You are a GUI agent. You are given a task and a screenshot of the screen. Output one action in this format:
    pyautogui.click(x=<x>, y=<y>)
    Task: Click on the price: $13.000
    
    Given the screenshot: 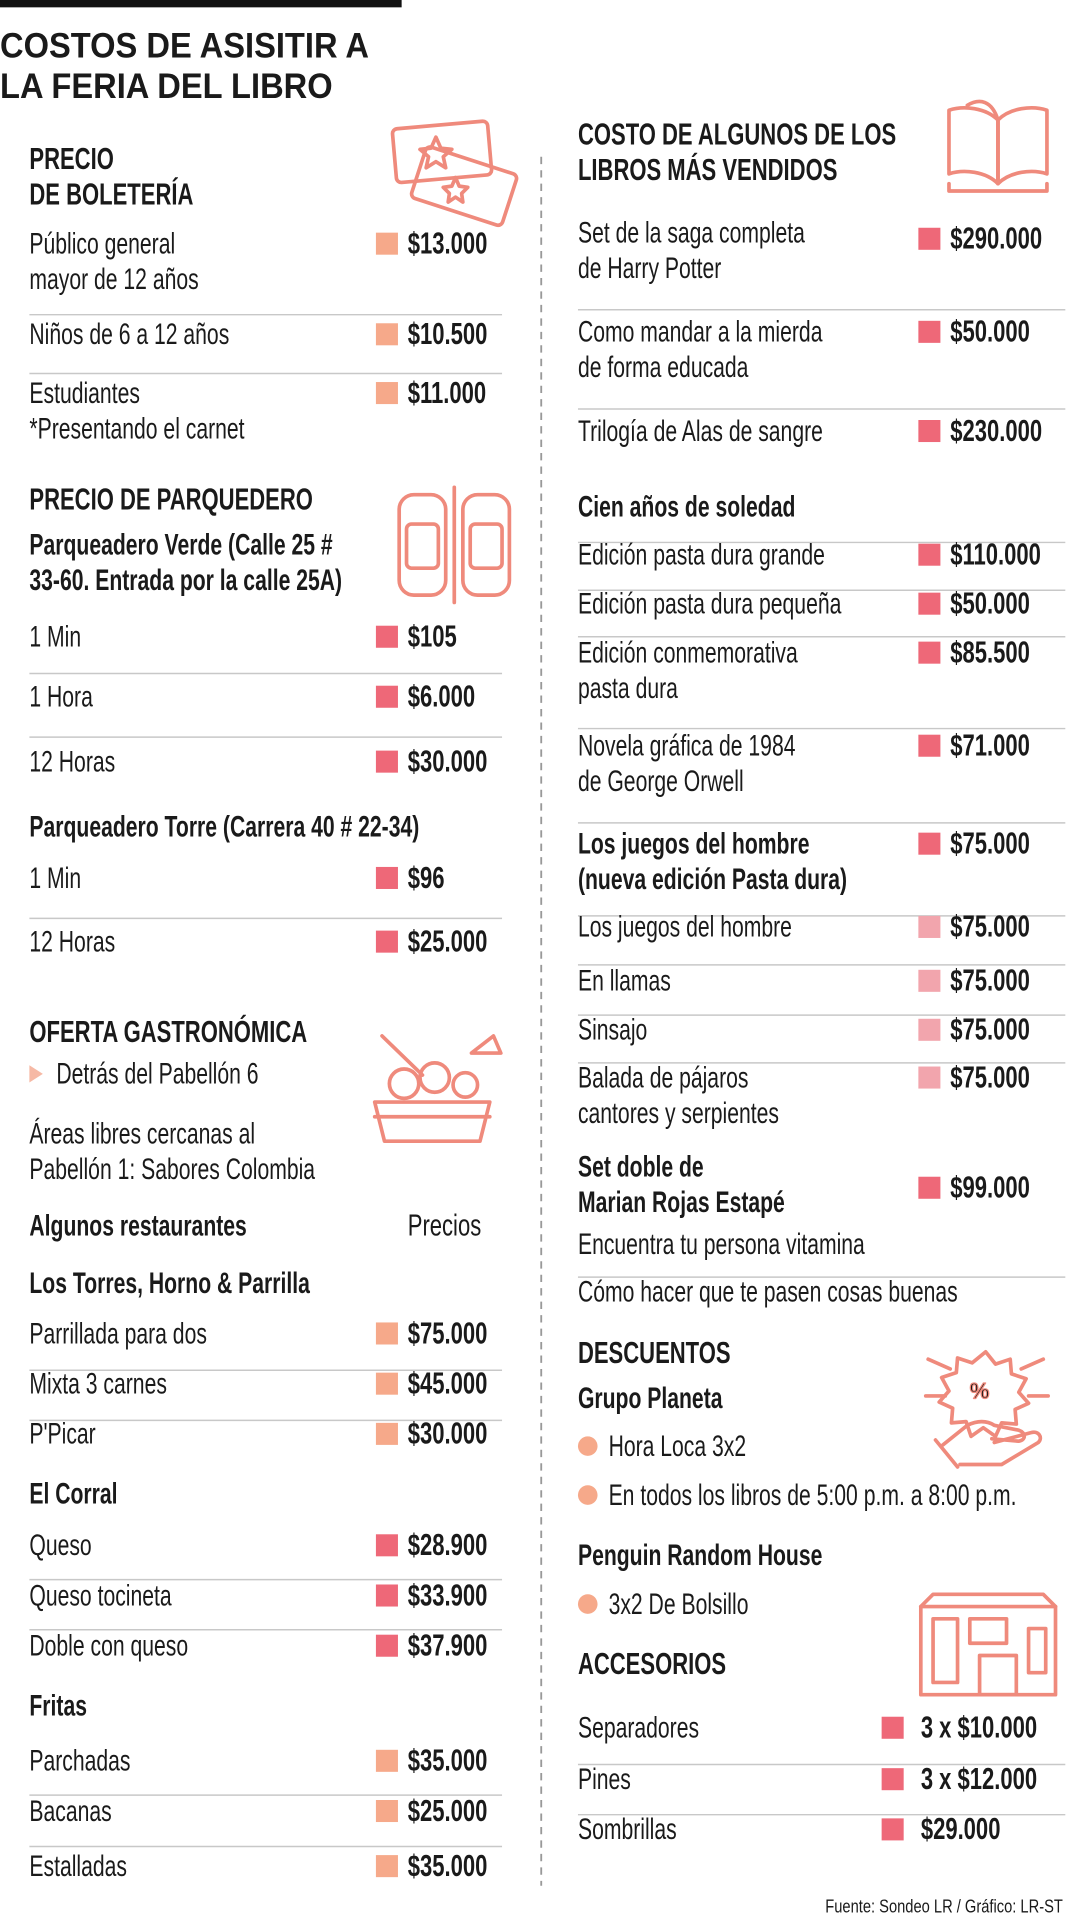 What is the action you would take?
    pyautogui.click(x=448, y=243)
    